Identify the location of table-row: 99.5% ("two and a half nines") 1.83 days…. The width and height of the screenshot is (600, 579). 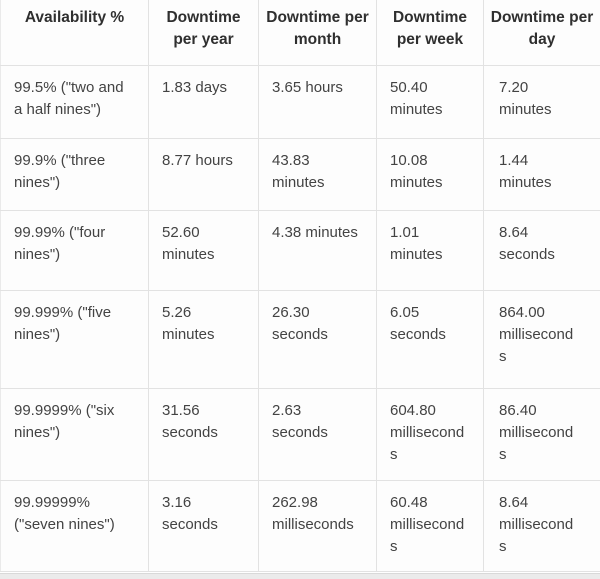
(300, 101).